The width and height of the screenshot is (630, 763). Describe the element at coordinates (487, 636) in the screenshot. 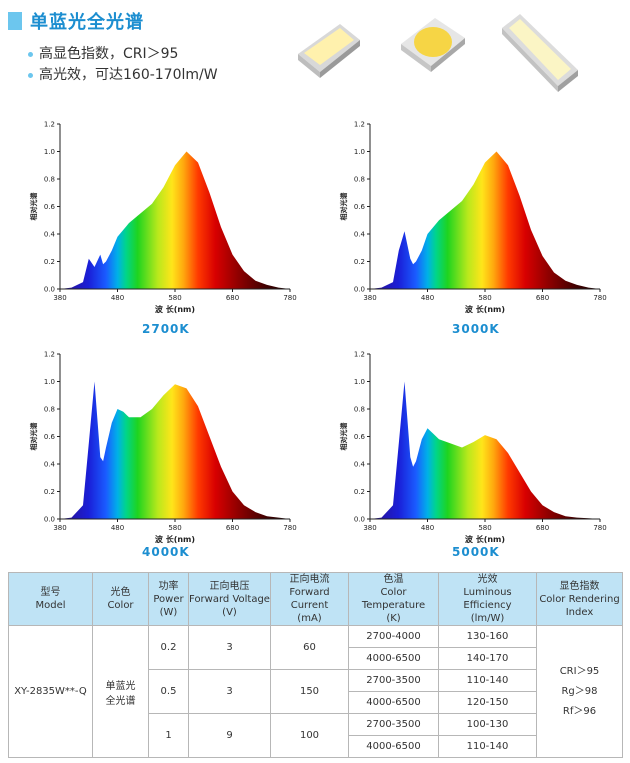

I see `cell-efficiency: 130-160` at that location.